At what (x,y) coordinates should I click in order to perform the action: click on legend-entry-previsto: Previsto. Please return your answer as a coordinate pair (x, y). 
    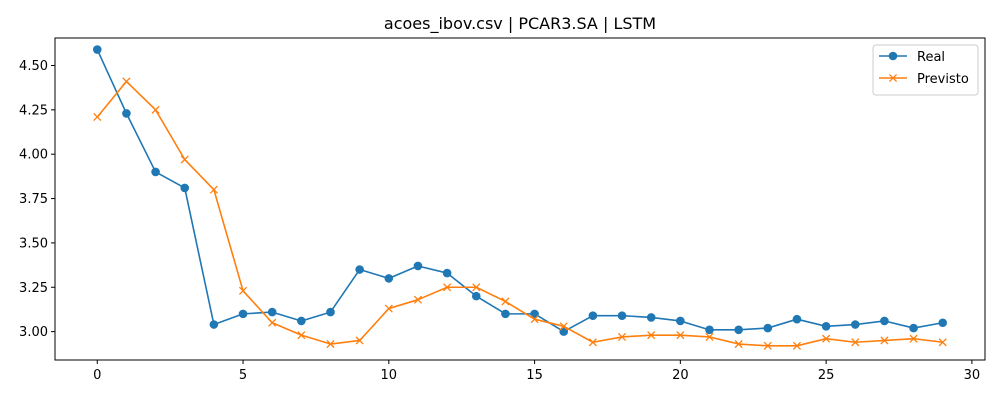
    Looking at the image, I should click on (924, 79).